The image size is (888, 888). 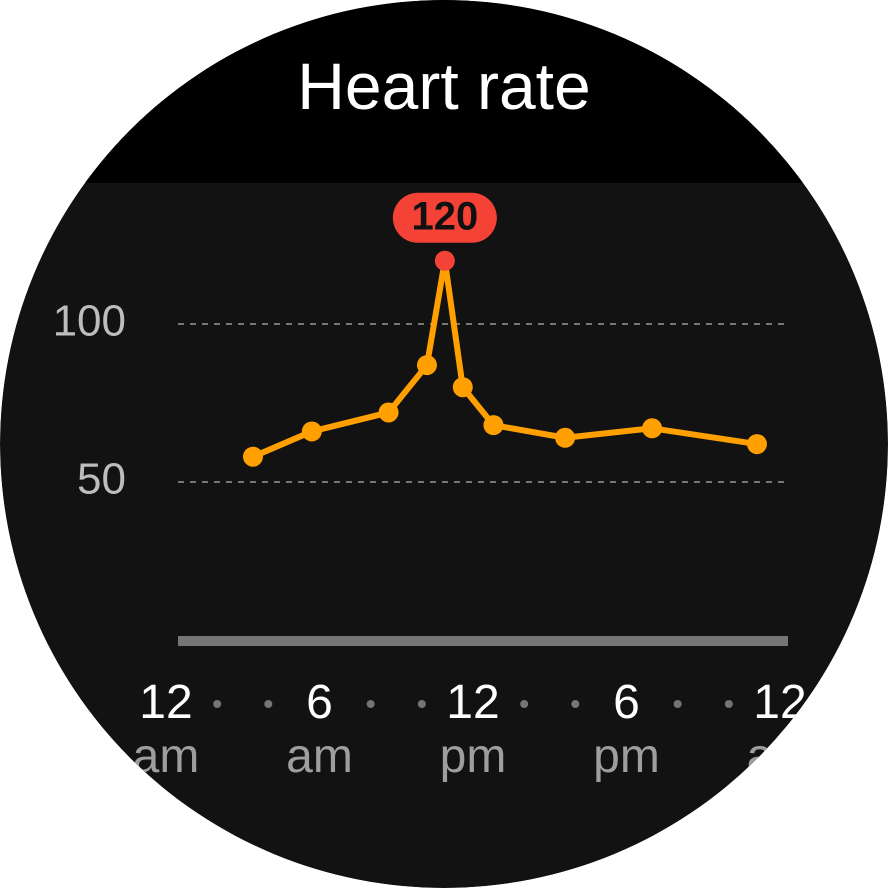 What do you see at coordinates (626, 729) in the screenshot?
I see `x-tick-label: 6 pm` at bounding box center [626, 729].